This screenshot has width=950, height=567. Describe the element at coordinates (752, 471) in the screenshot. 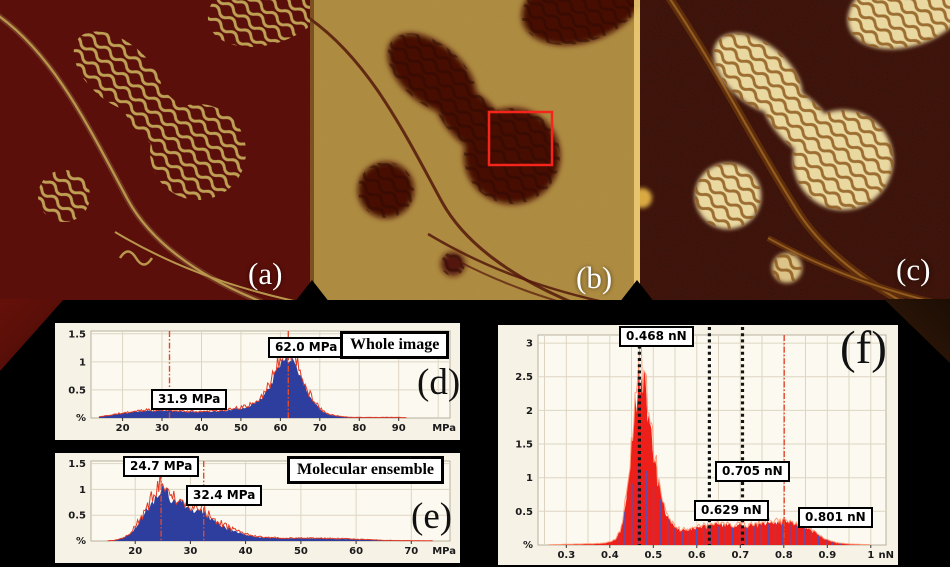

I see `marker-label-0.705nN: 0.705 nN` at that location.